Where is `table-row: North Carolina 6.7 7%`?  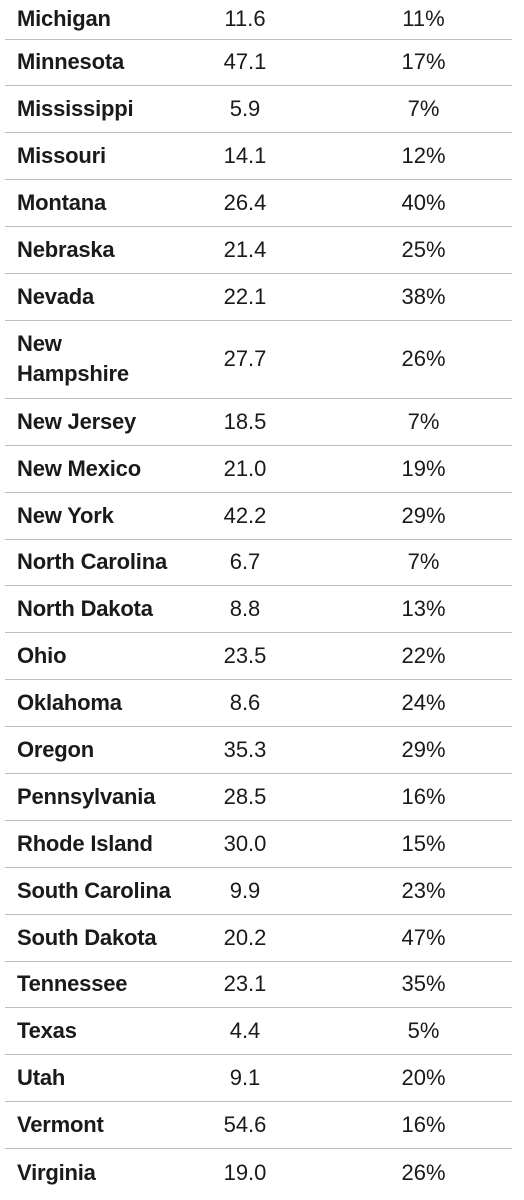 table-row: North Carolina 6.7 7% is located at coordinates (258, 563).